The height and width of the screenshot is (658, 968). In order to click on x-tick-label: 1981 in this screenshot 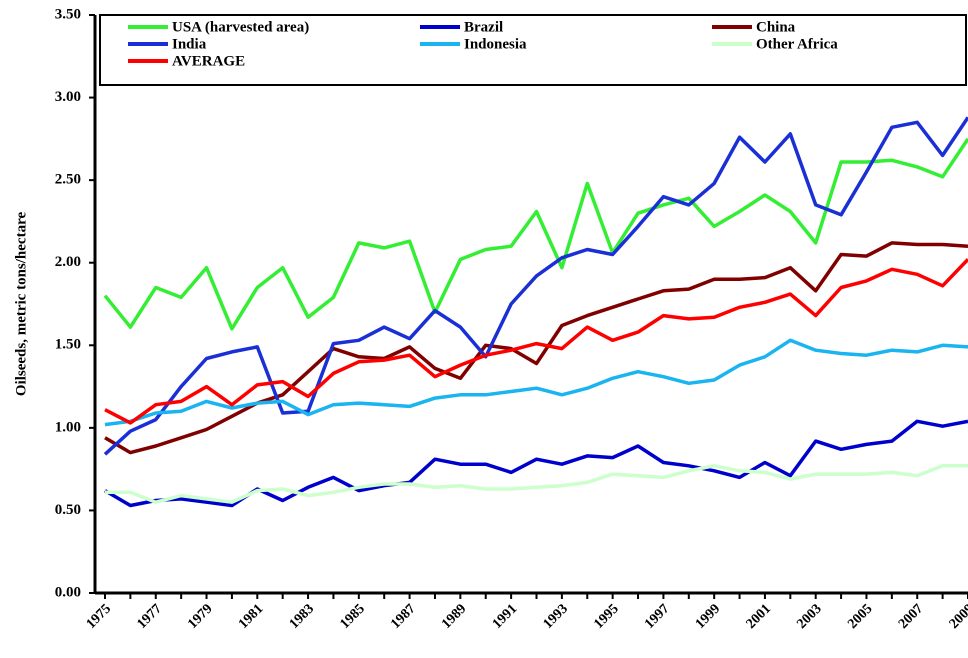, I will do `click(251, 616)`.